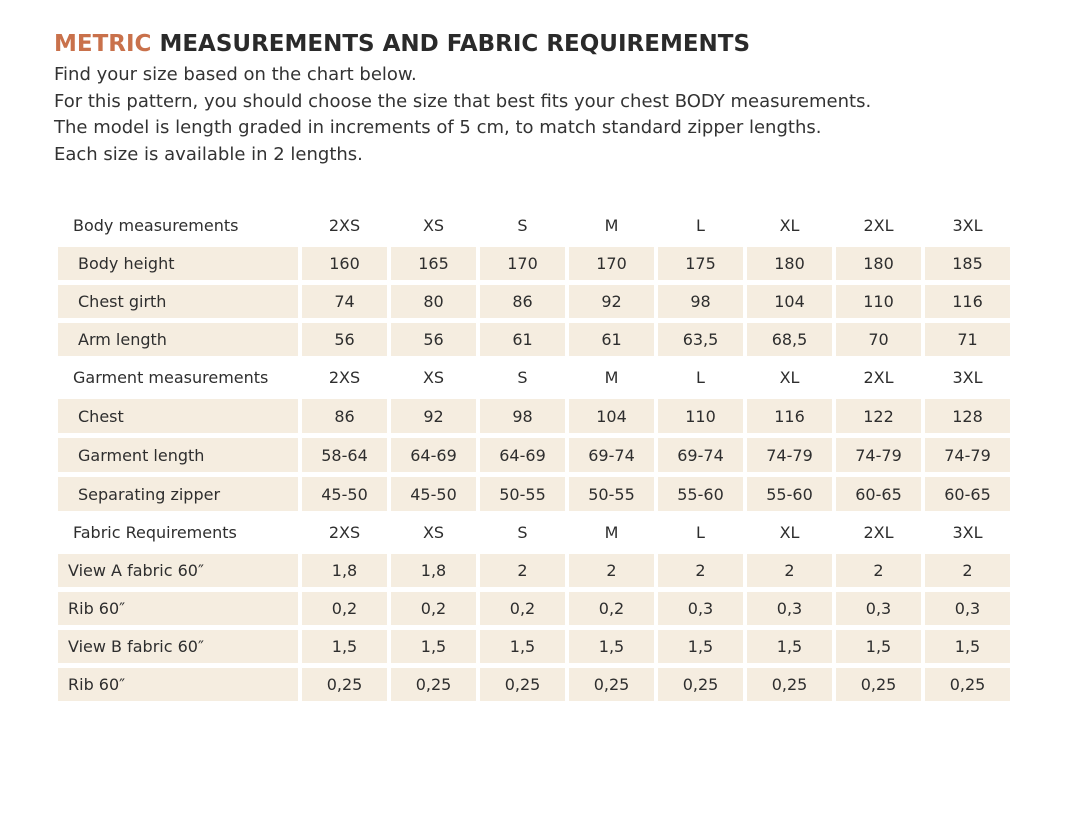 The width and height of the screenshot is (1085, 833). What do you see at coordinates (433, 263) in the screenshot?
I see `table-cell: 165` at bounding box center [433, 263].